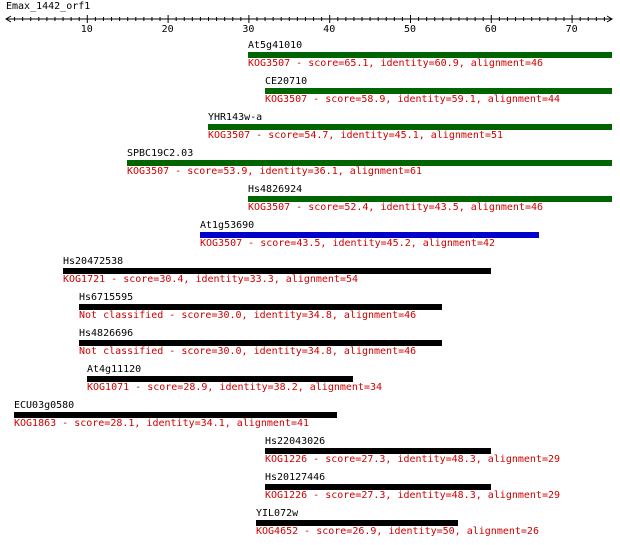 The width and height of the screenshot is (620, 545). I want to click on ruler-tick-label: 30, so click(248, 28).